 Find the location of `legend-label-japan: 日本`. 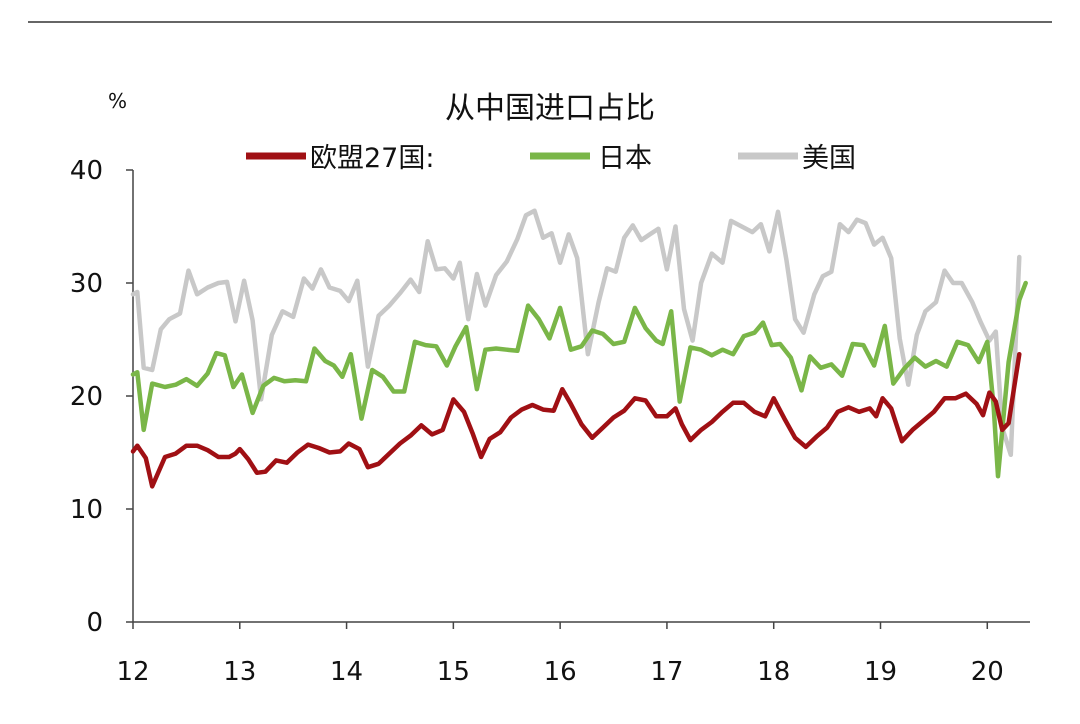

legend-label-japan: 日本 is located at coordinates (625, 158).